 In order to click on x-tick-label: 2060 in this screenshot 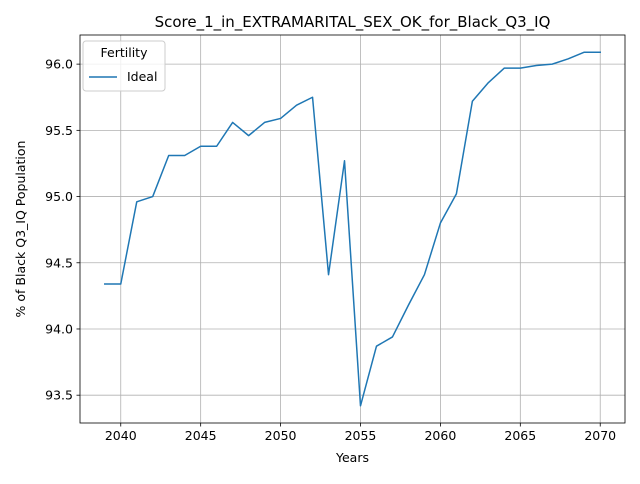, I will do `click(440, 435)`.